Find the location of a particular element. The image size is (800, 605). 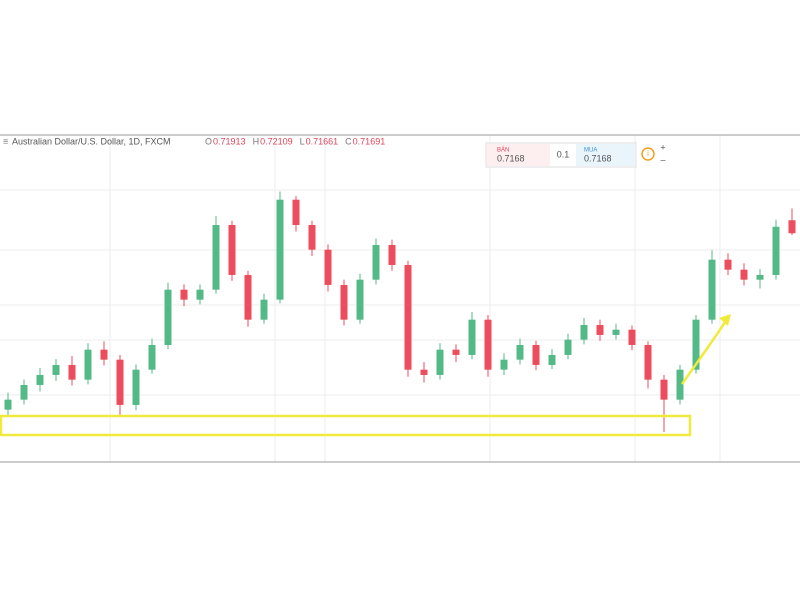

ohlc-value: 0.72109 is located at coordinates (276, 141).